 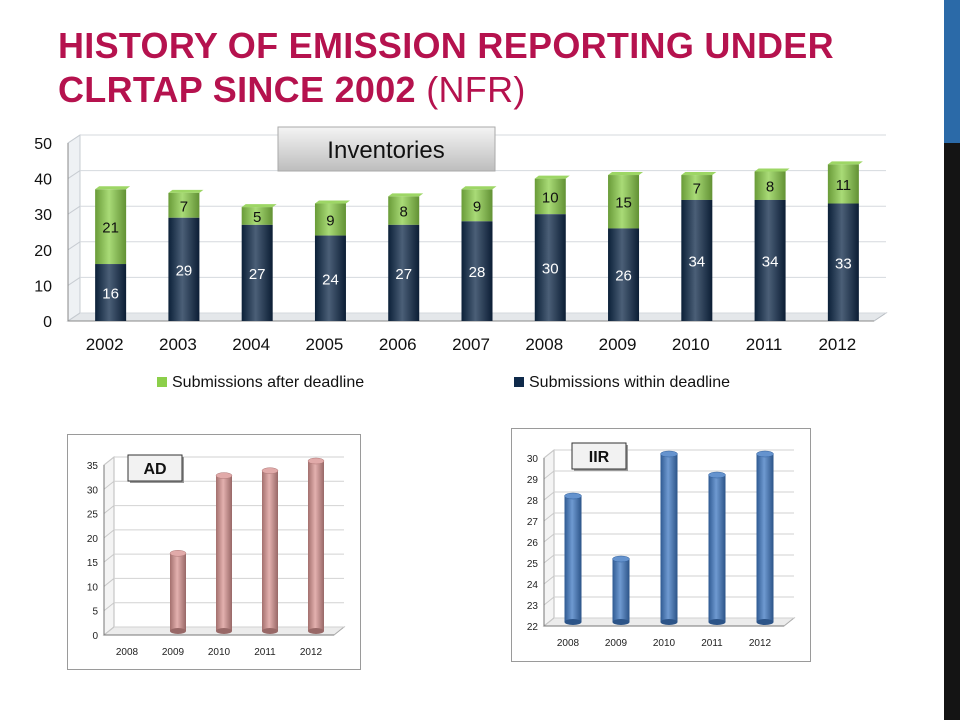 I want to click on right-edge-accent, so click(x=952, y=71).